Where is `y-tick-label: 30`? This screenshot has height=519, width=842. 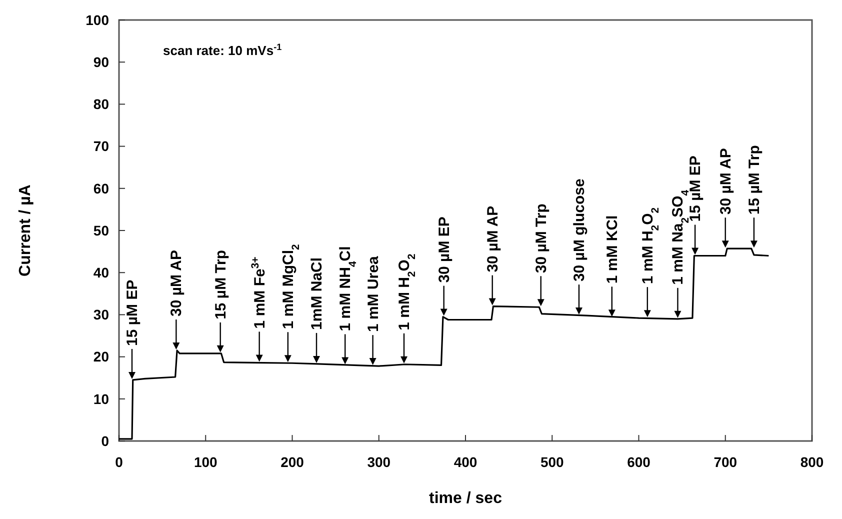
y-tick-label: 30 is located at coordinates (101, 314).